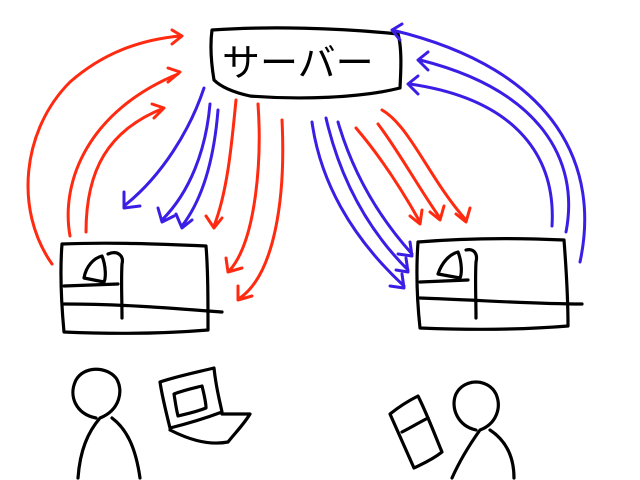 The width and height of the screenshot is (640, 480). What do you see at coordinates (103, 285) in the screenshot?
I see `left-screen-document-icon` at bounding box center [103, 285].